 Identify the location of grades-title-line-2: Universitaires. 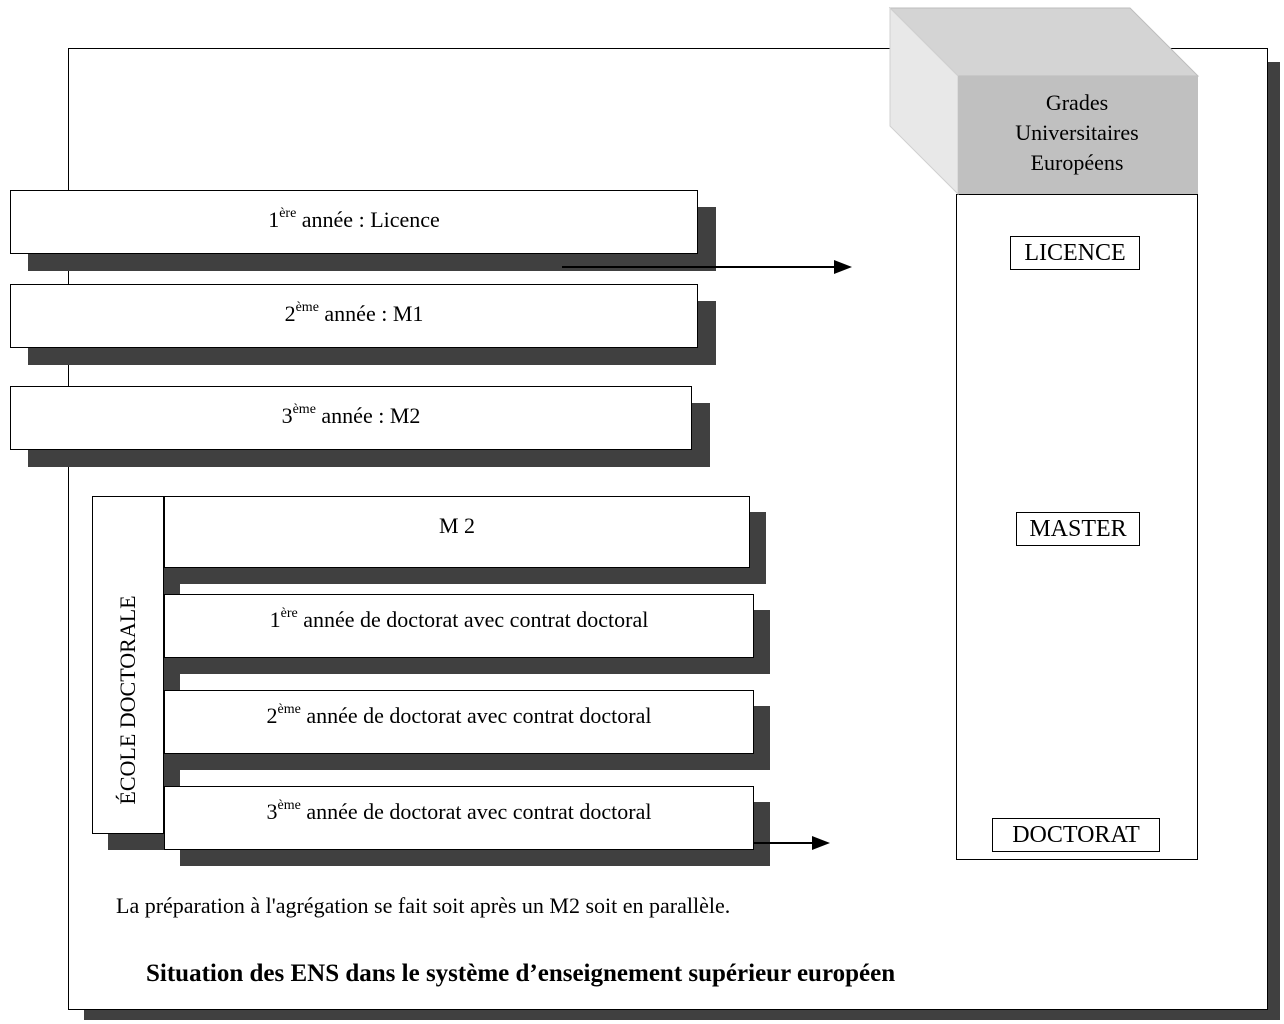
(1077, 132).